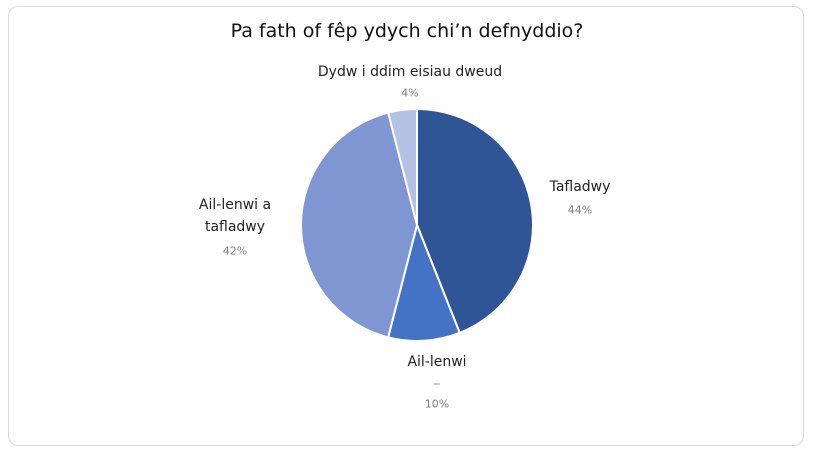 This screenshot has width=814, height=455. What do you see at coordinates (437, 362) in the screenshot?
I see `slice-label: Ail-lenwi` at bounding box center [437, 362].